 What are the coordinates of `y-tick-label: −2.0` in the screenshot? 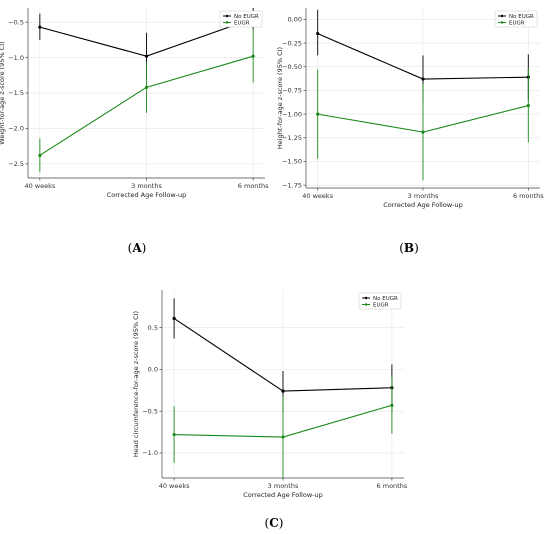 It's located at (16, 129).